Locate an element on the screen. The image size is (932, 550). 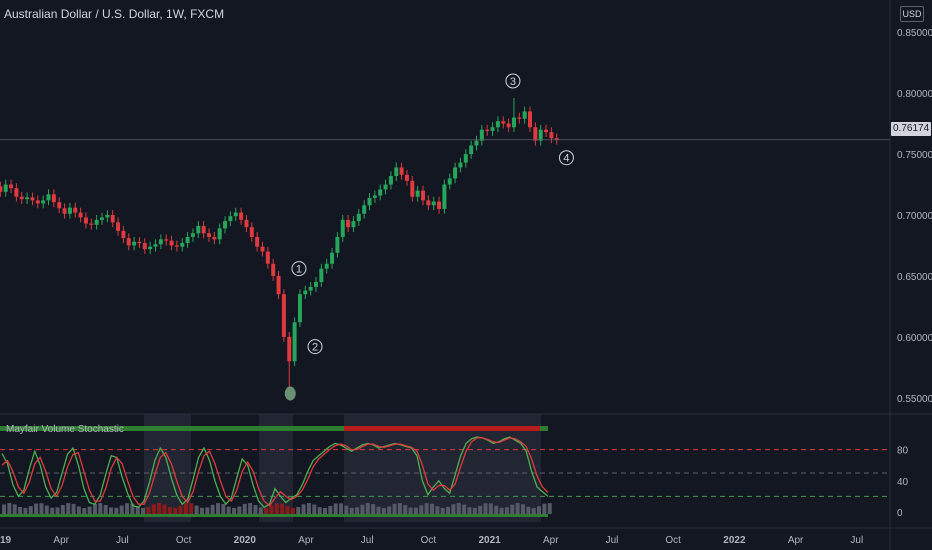
indicator-tick-label: 0 is located at coordinates (900, 513).